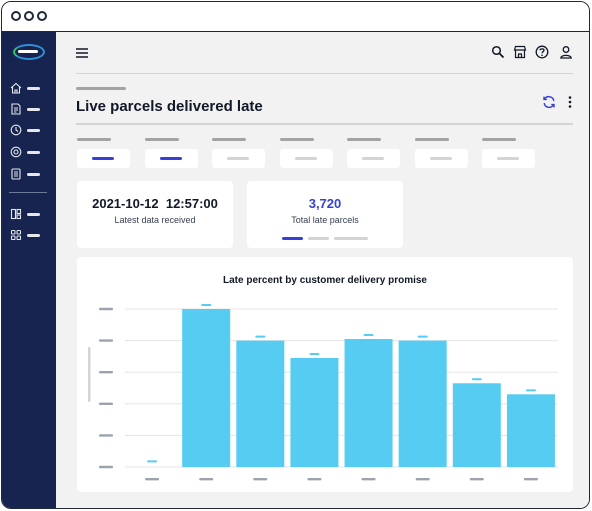 The height and width of the screenshot is (511, 592). What do you see at coordinates (82, 53) in the screenshot?
I see `hamburger-icon` at bounding box center [82, 53].